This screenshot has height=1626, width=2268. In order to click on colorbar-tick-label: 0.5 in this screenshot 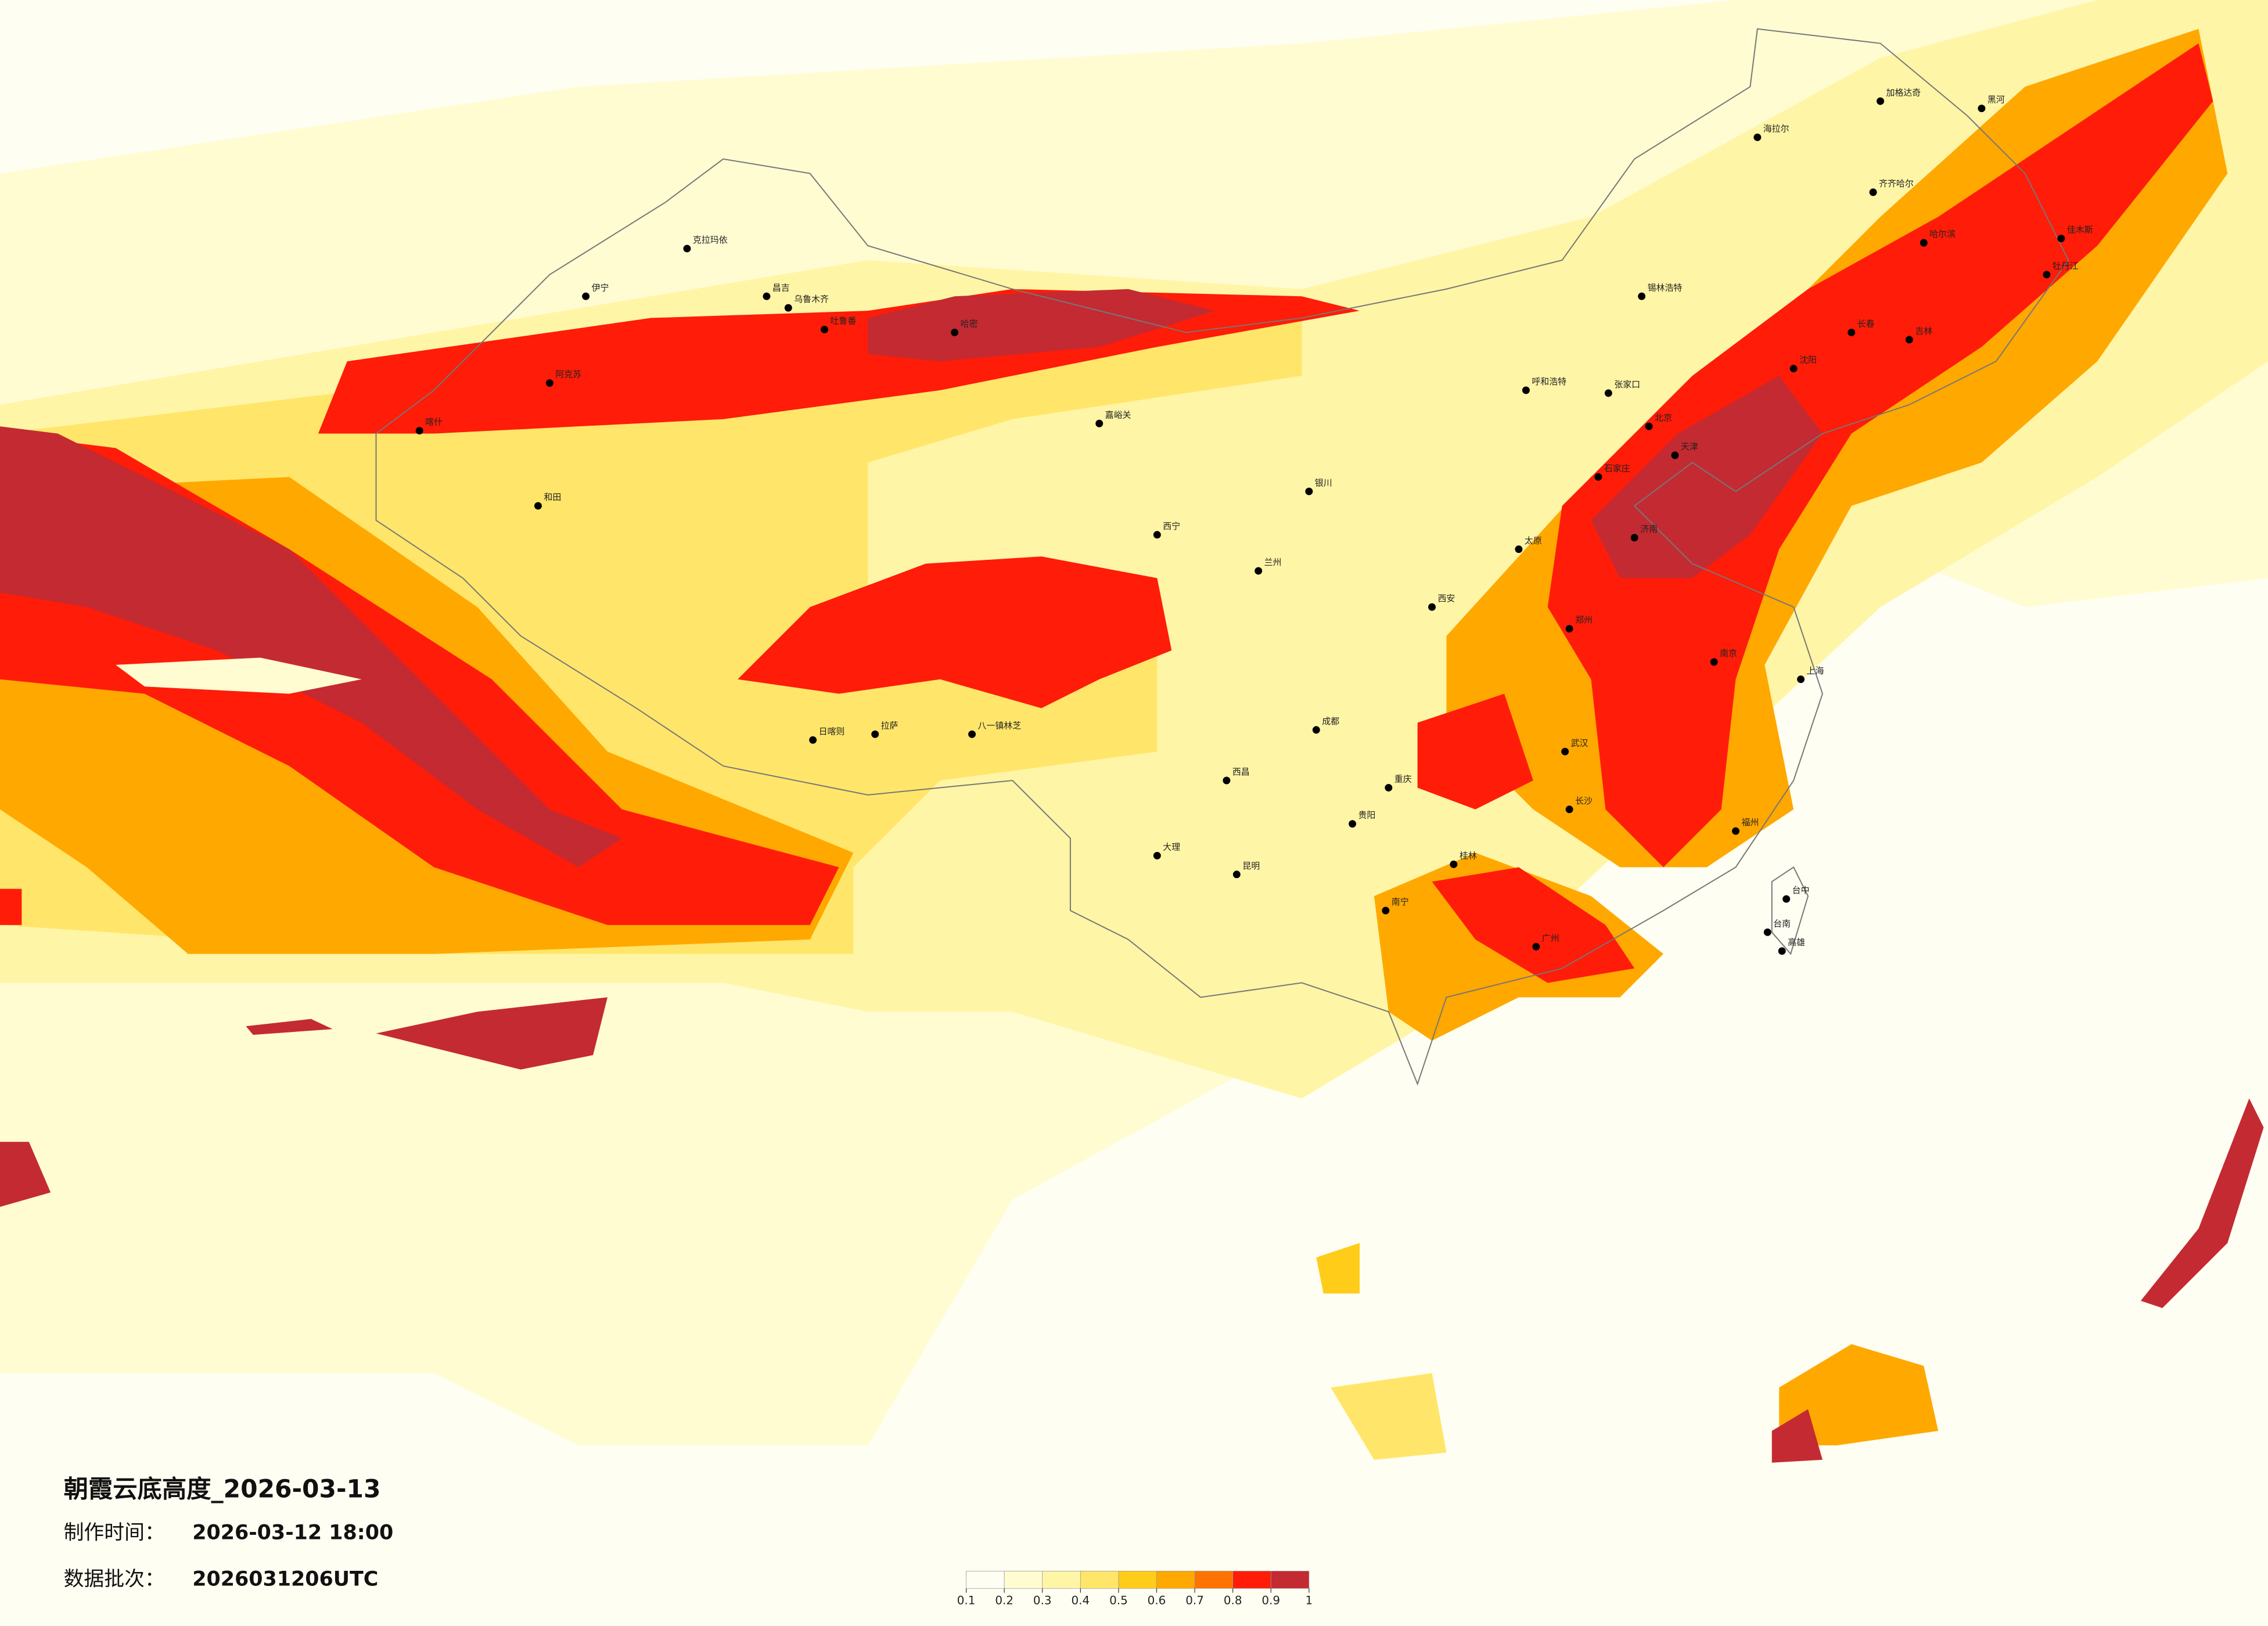, I will do `click(1118, 1600)`.